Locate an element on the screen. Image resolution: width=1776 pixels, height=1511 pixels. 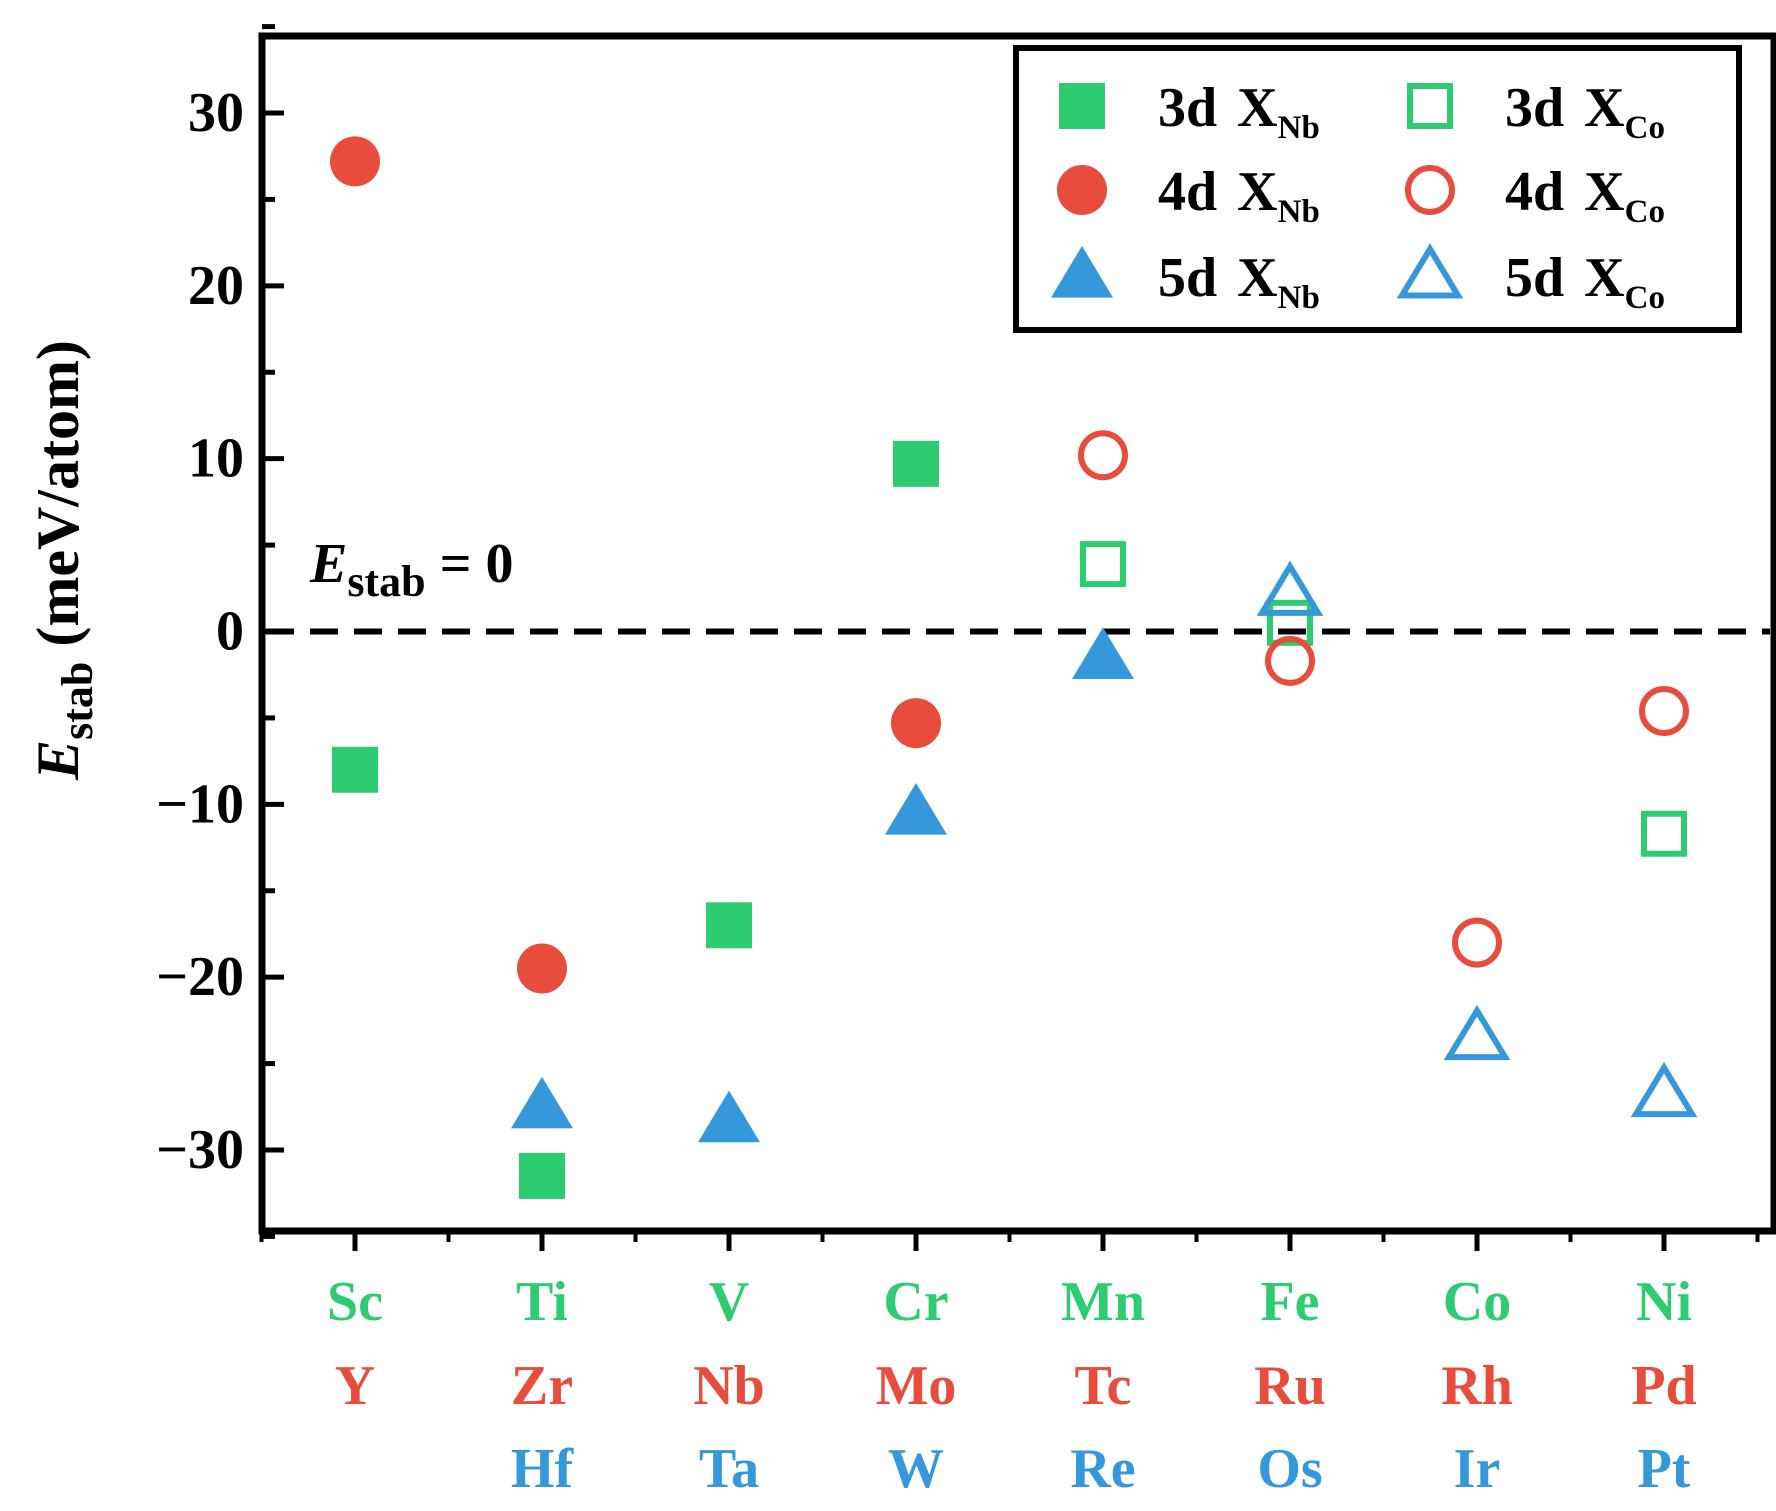
legend-label: 5d XCo is located at coordinates (1585, 281).